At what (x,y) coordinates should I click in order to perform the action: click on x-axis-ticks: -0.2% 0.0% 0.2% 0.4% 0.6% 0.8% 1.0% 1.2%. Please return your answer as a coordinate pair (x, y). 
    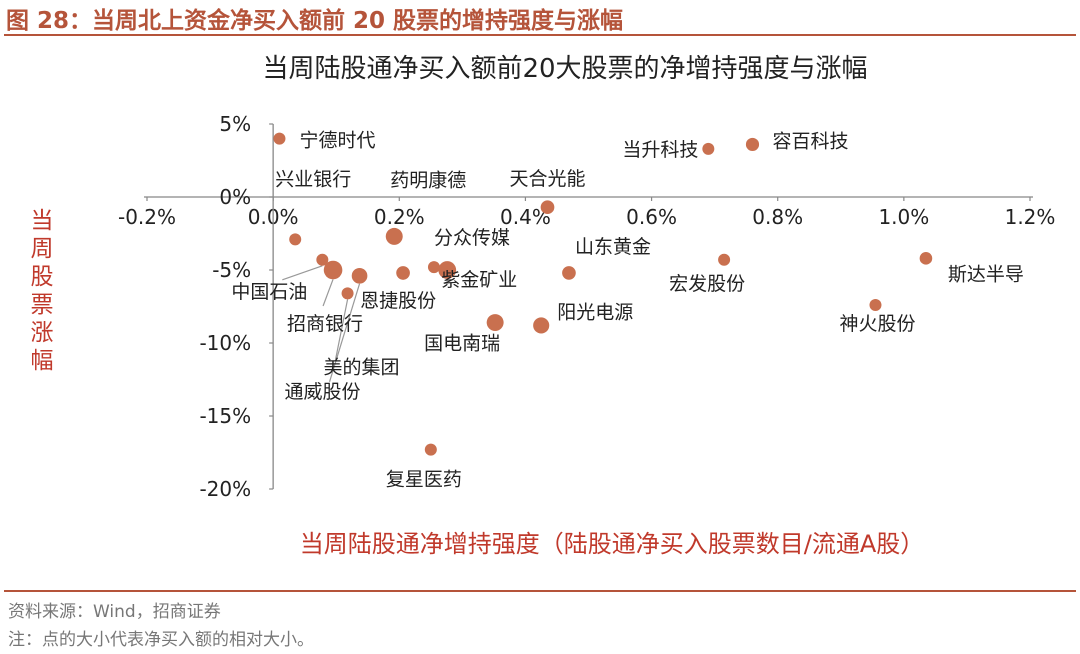
    Looking at the image, I should click on (586, 213).